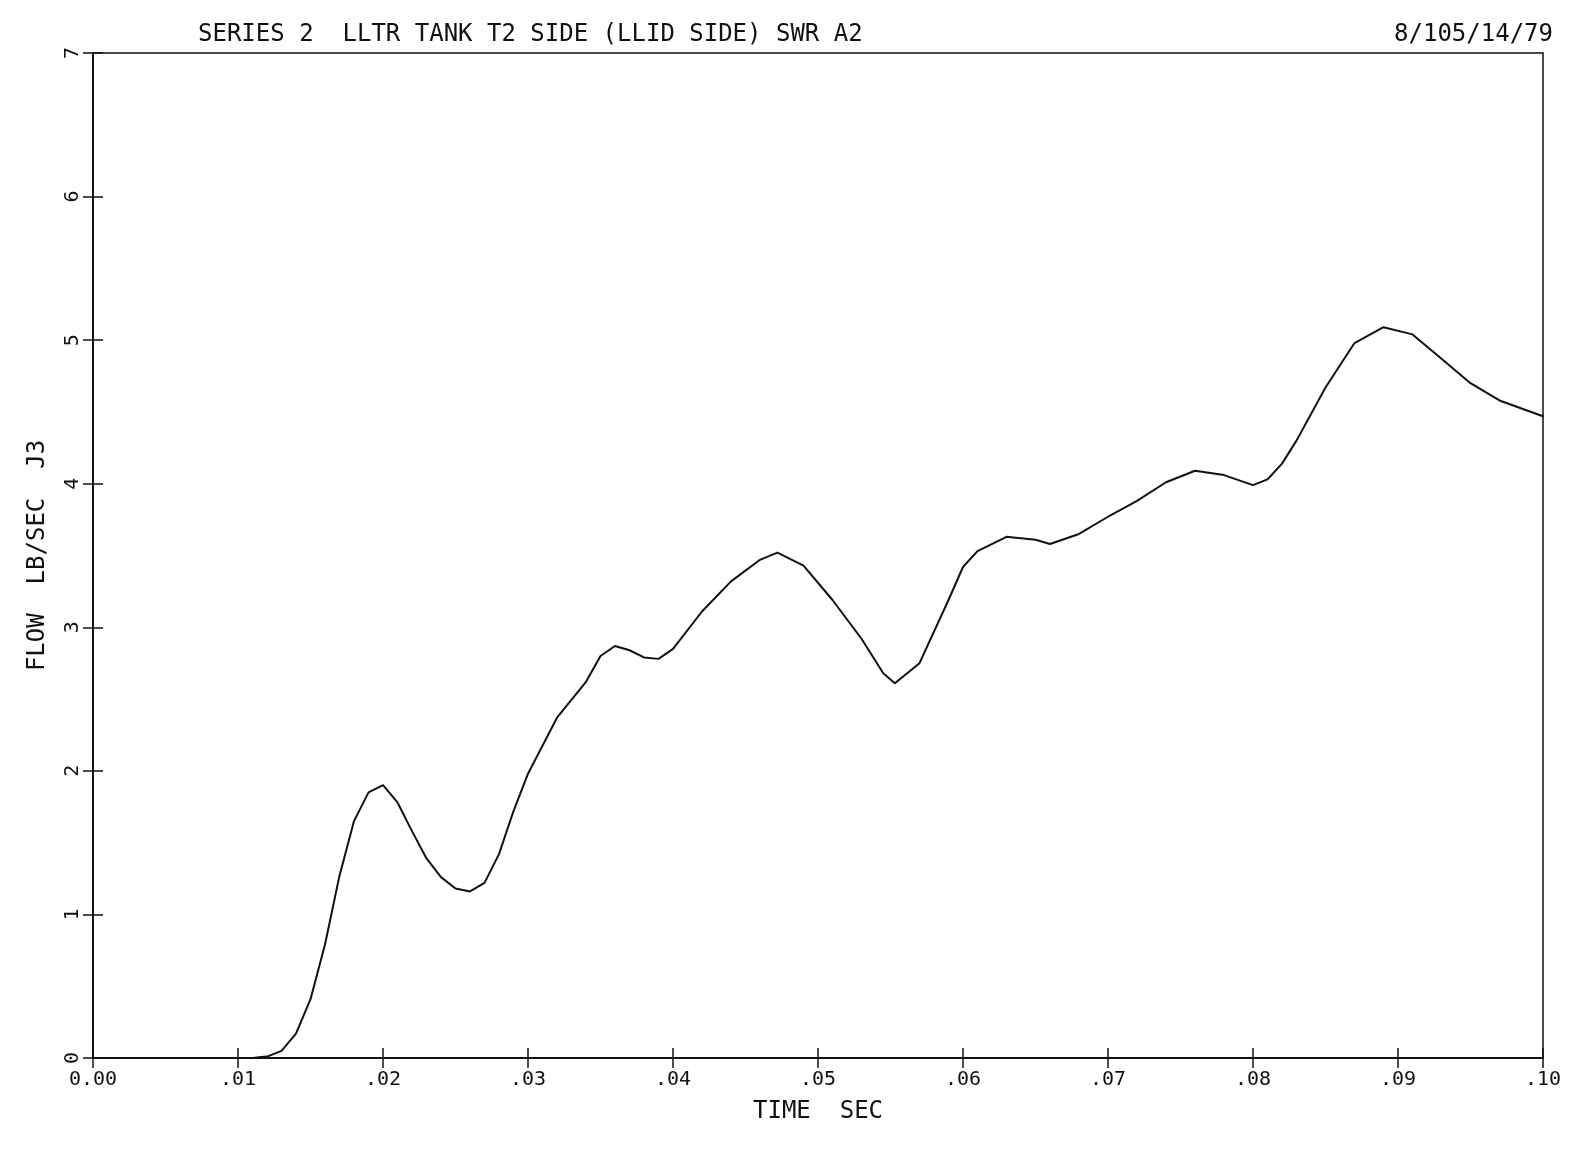 The width and height of the screenshot is (1591, 1152). I want to click on y-tick-label: 2, so click(71, 770).